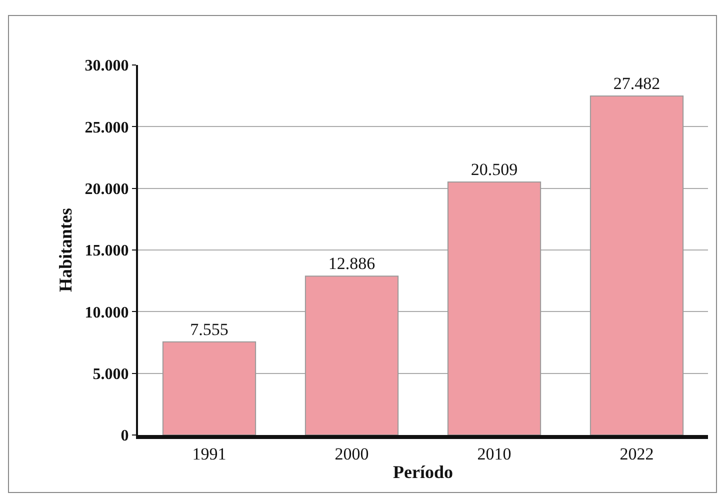  What do you see at coordinates (106, 189) in the screenshot?
I see `y-tick-label: 20.000` at bounding box center [106, 189].